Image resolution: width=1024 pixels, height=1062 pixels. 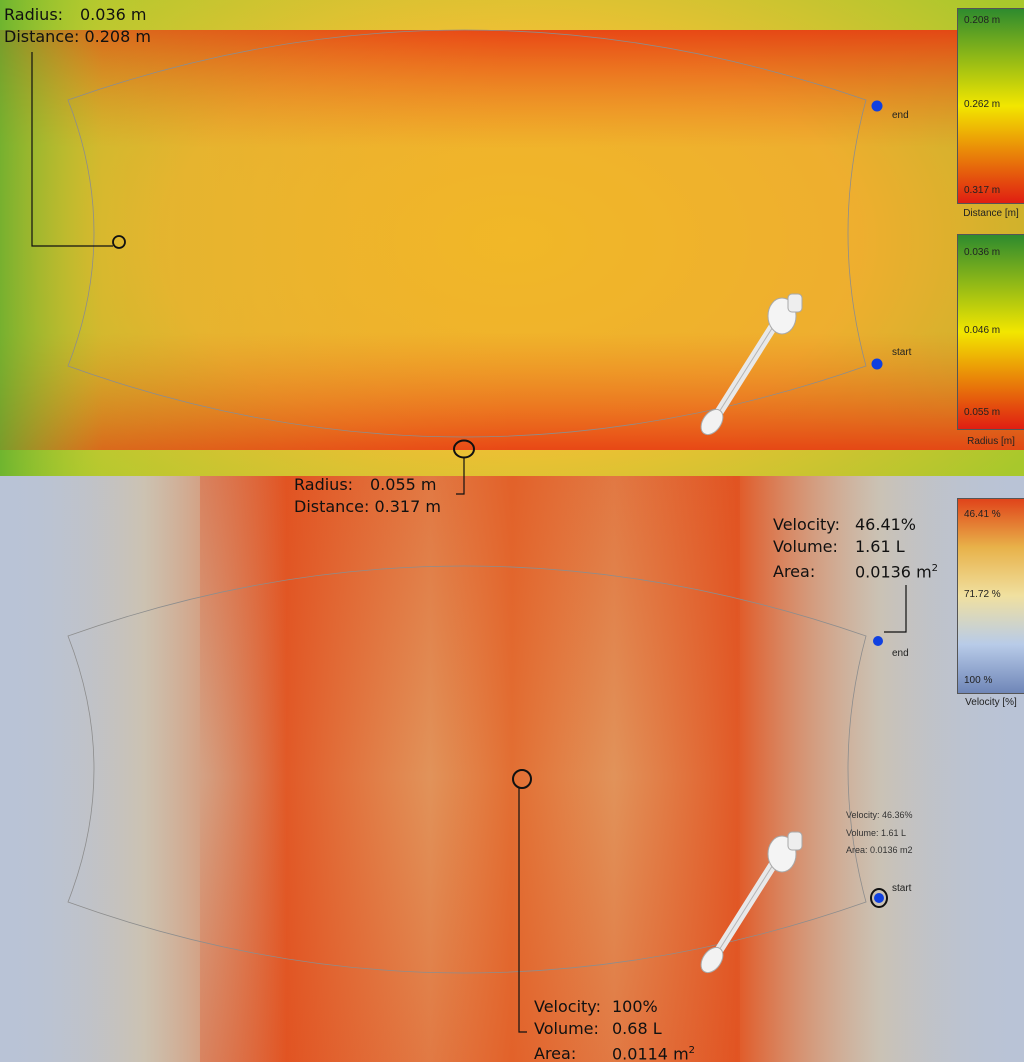 What do you see at coordinates (407, 506) in the screenshot?
I see `distance-value: 0.317 m` at bounding box center [407, 506].